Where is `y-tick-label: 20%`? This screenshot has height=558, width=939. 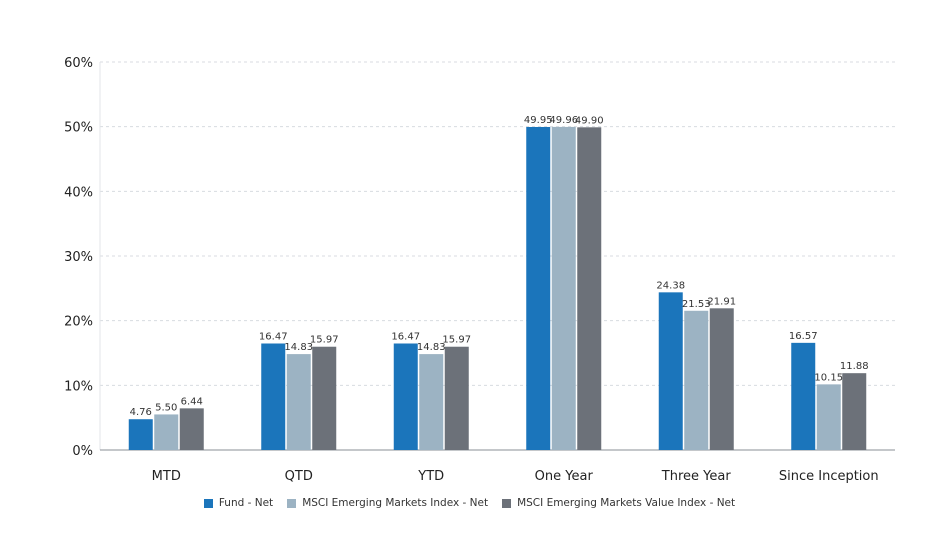 y-tick-label: 20% is located at coordinates (78, 322).